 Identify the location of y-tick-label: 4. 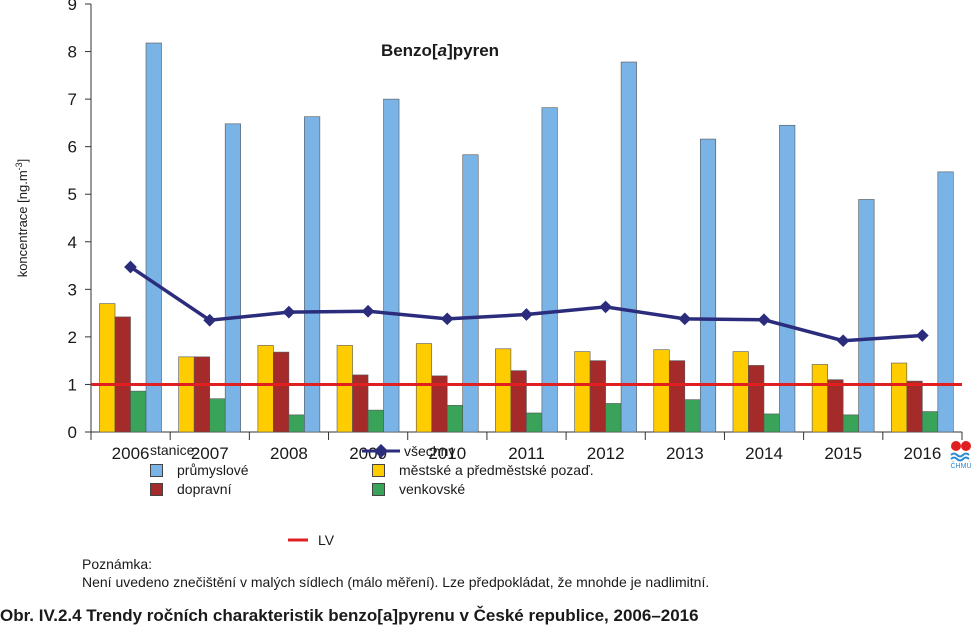
(72, 242).